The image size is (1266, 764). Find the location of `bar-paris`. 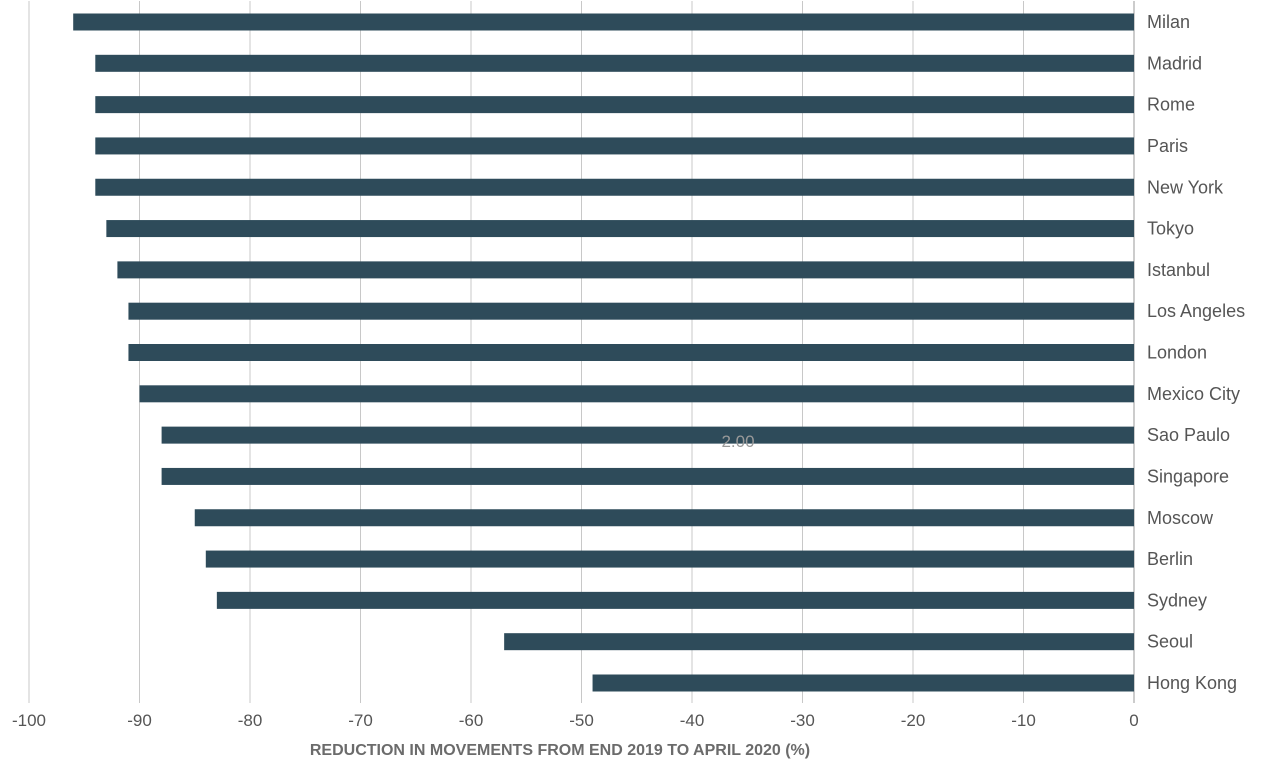

bar-paris is located at coordinates (614, 146).